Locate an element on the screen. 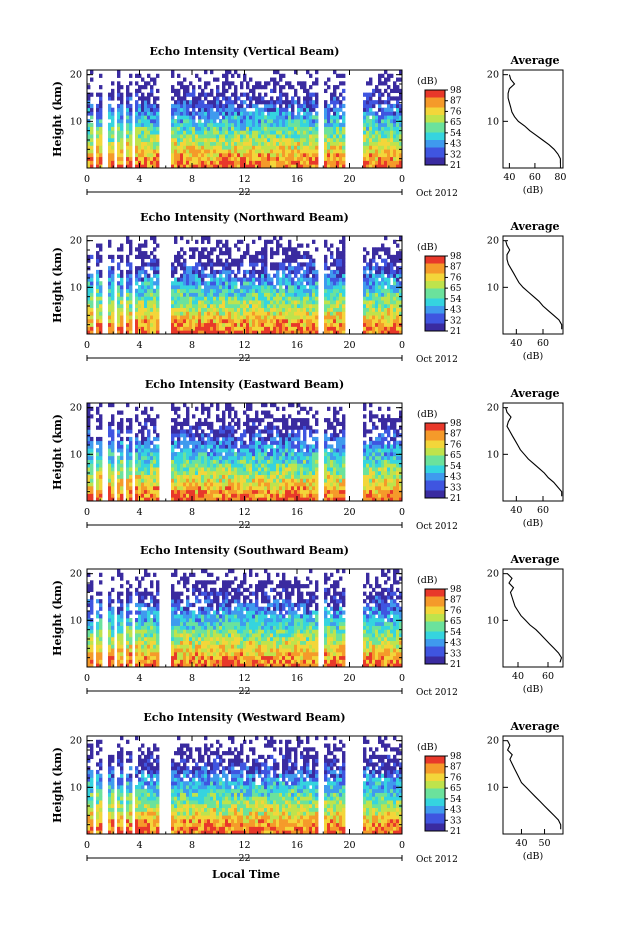  y-axis-label: Height (km) is located at coordinates (57, 785).